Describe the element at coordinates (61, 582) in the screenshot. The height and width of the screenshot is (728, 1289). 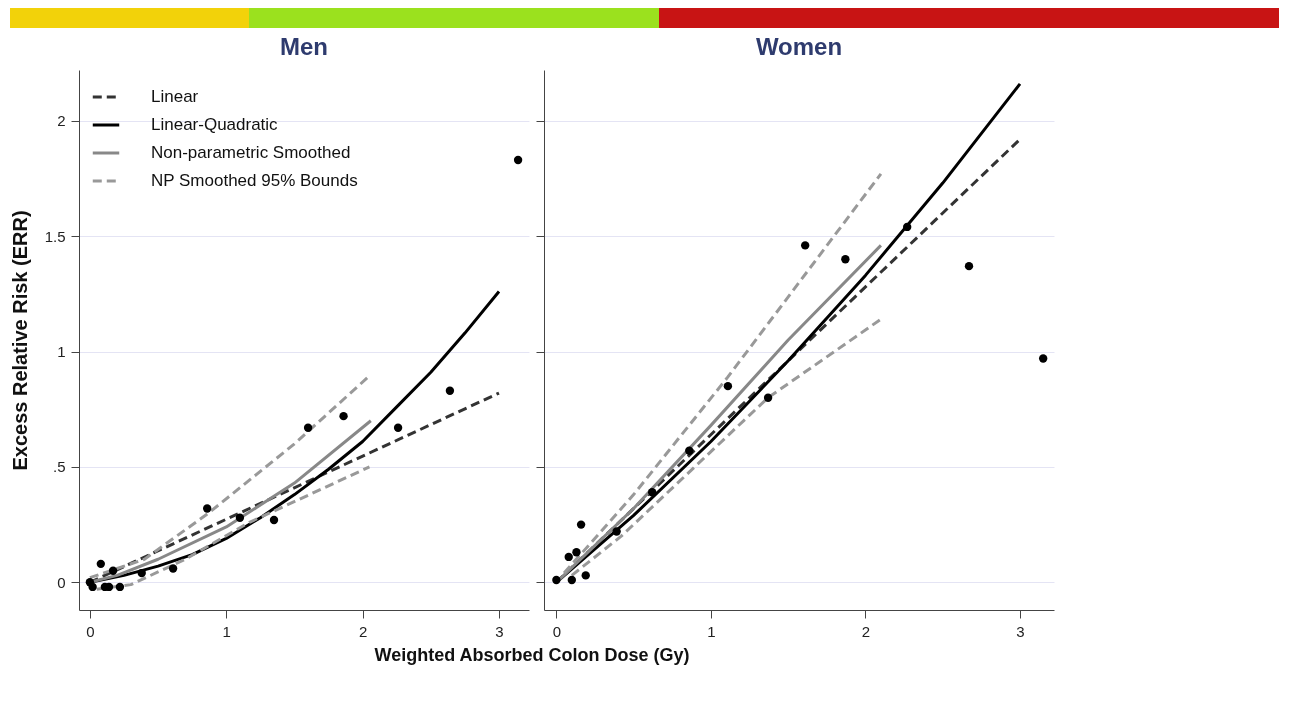
I see `y-tick-label: 0` at that location.